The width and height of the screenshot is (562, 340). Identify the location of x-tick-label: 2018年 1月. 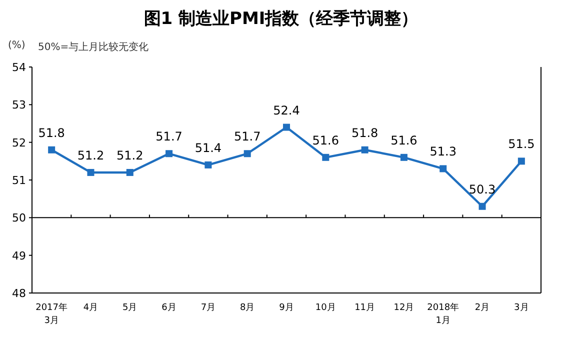
(443, 314).